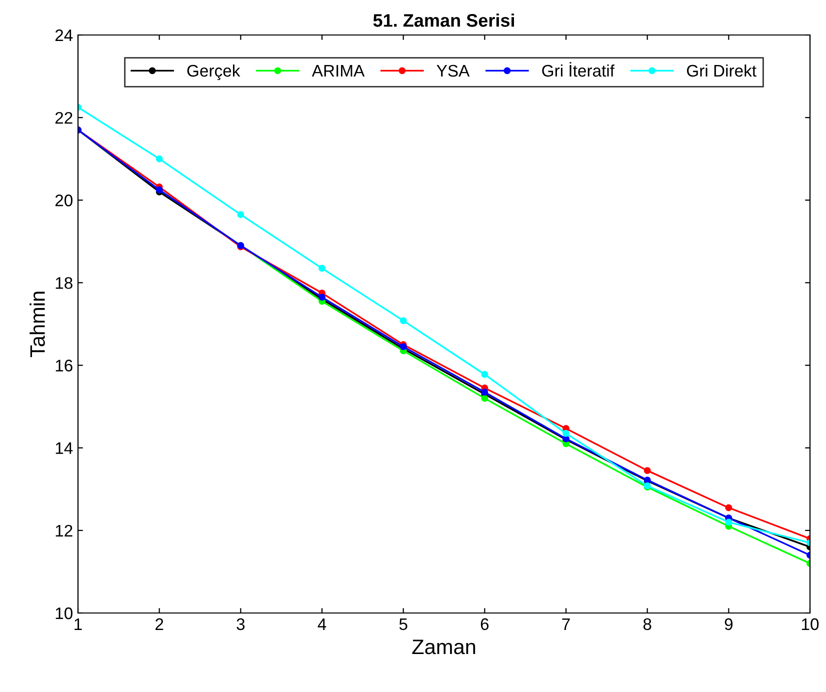  Describe the element at coordinates (728, 624) in the screenshot. I see `x-tick-label: 9` at that location.